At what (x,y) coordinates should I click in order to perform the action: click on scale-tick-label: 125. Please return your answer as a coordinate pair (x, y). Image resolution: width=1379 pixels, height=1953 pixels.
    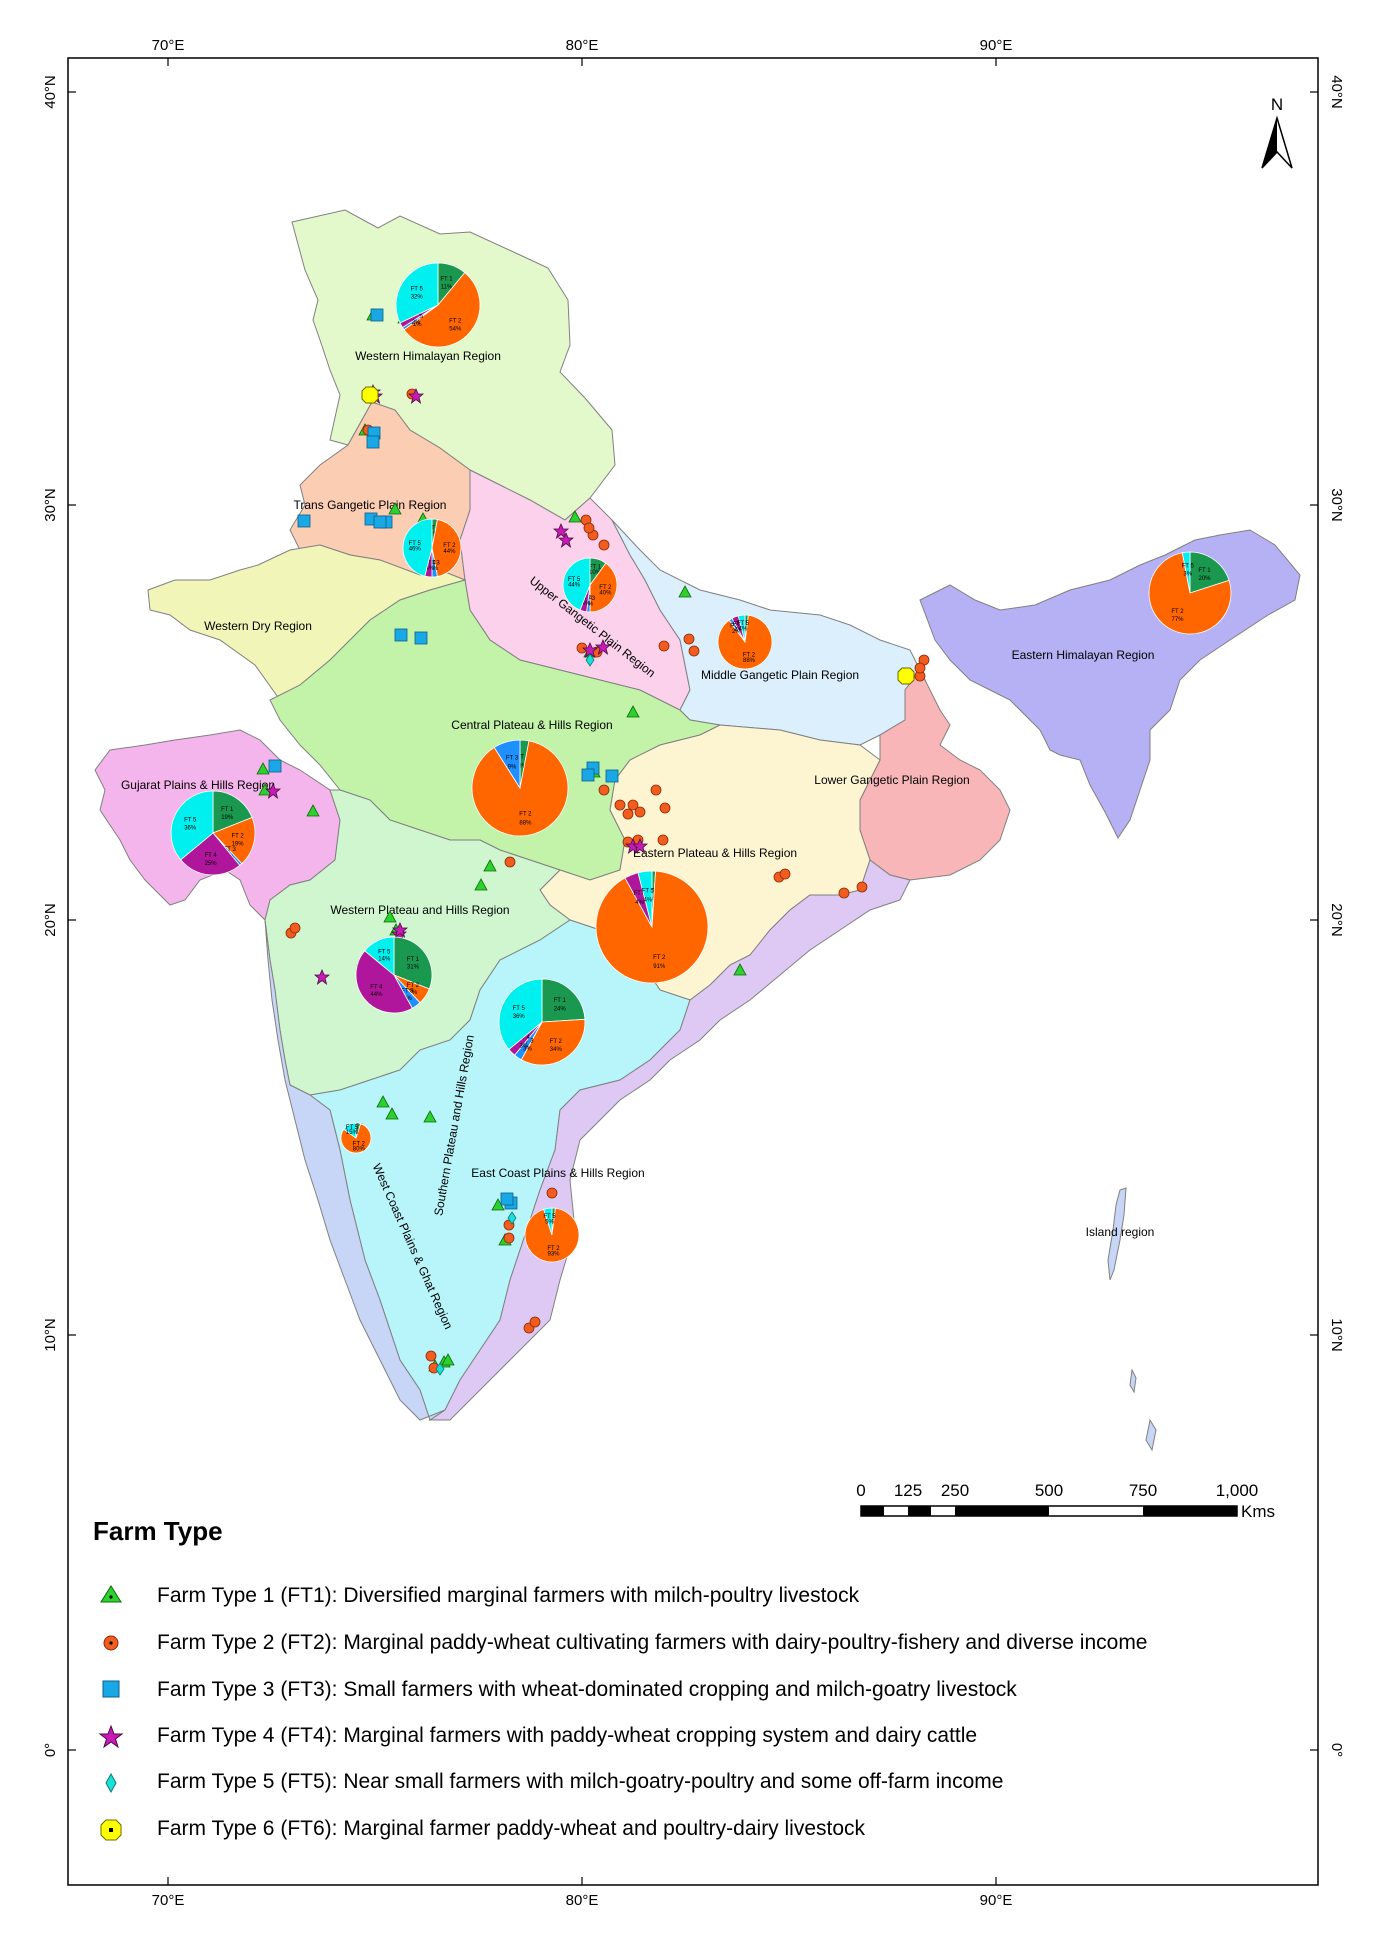
    Looking at the image, I should click on (908, 1490).